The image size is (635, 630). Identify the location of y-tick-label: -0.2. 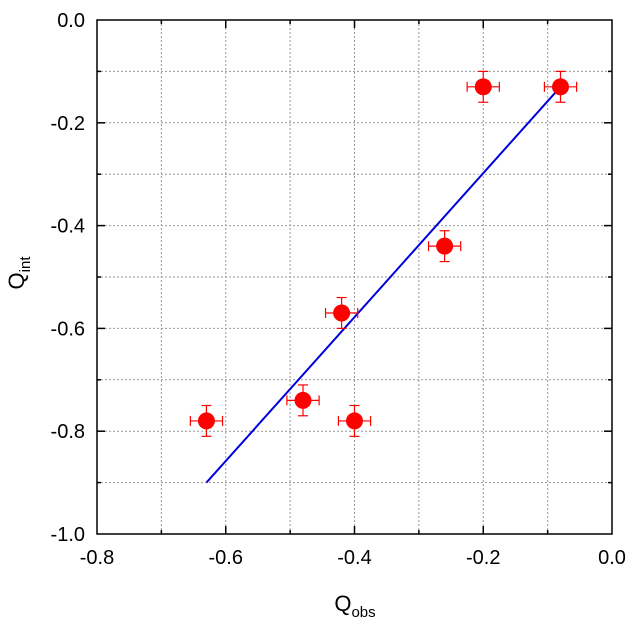
(68, 124).